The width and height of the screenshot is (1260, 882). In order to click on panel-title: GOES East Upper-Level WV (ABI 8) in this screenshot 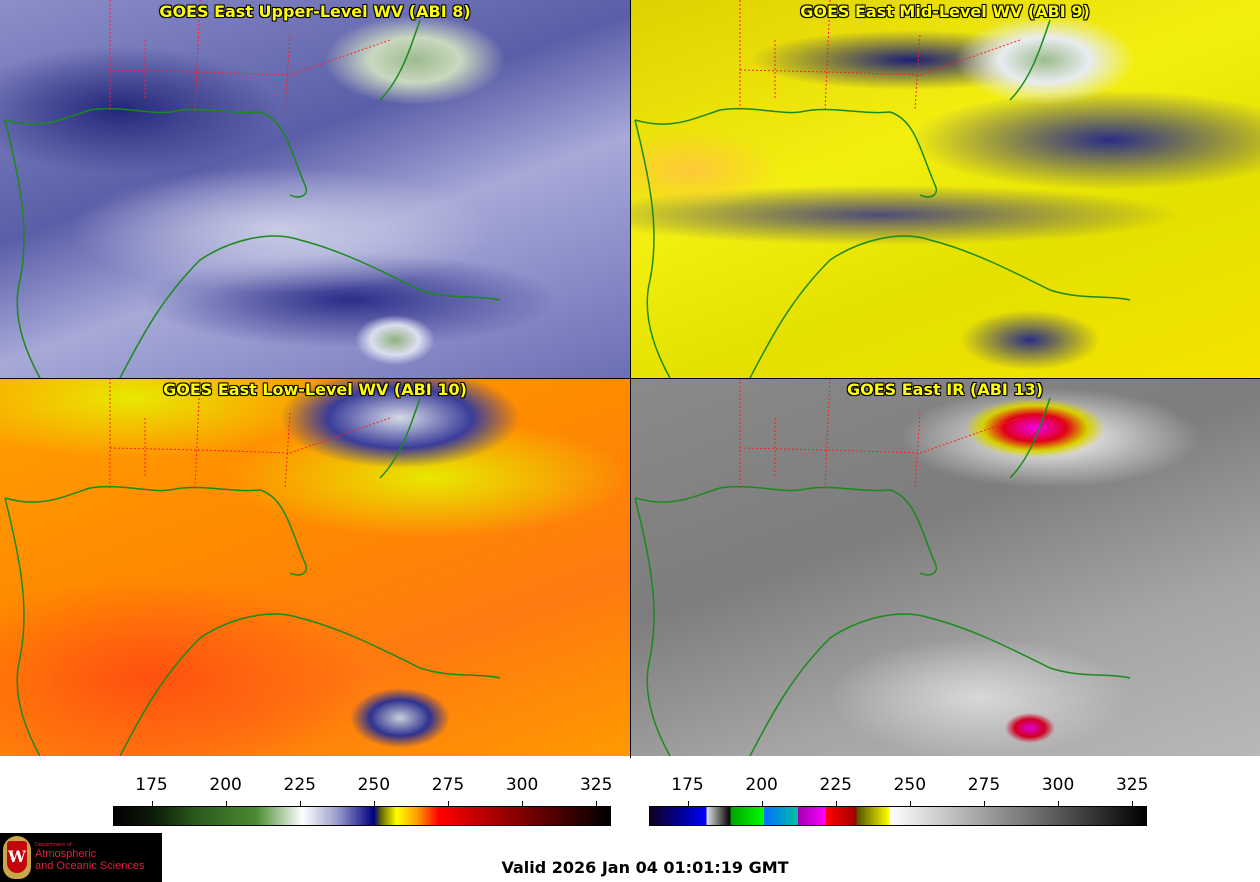, I will do `click(315, 11)`.